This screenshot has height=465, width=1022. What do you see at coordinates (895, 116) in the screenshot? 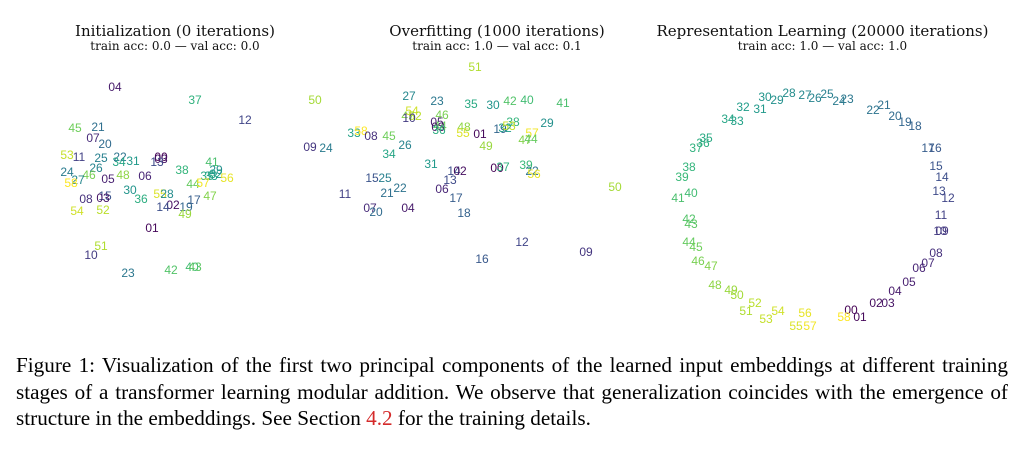
I see `point-label-20: 20` at bounding box center [895, 116].